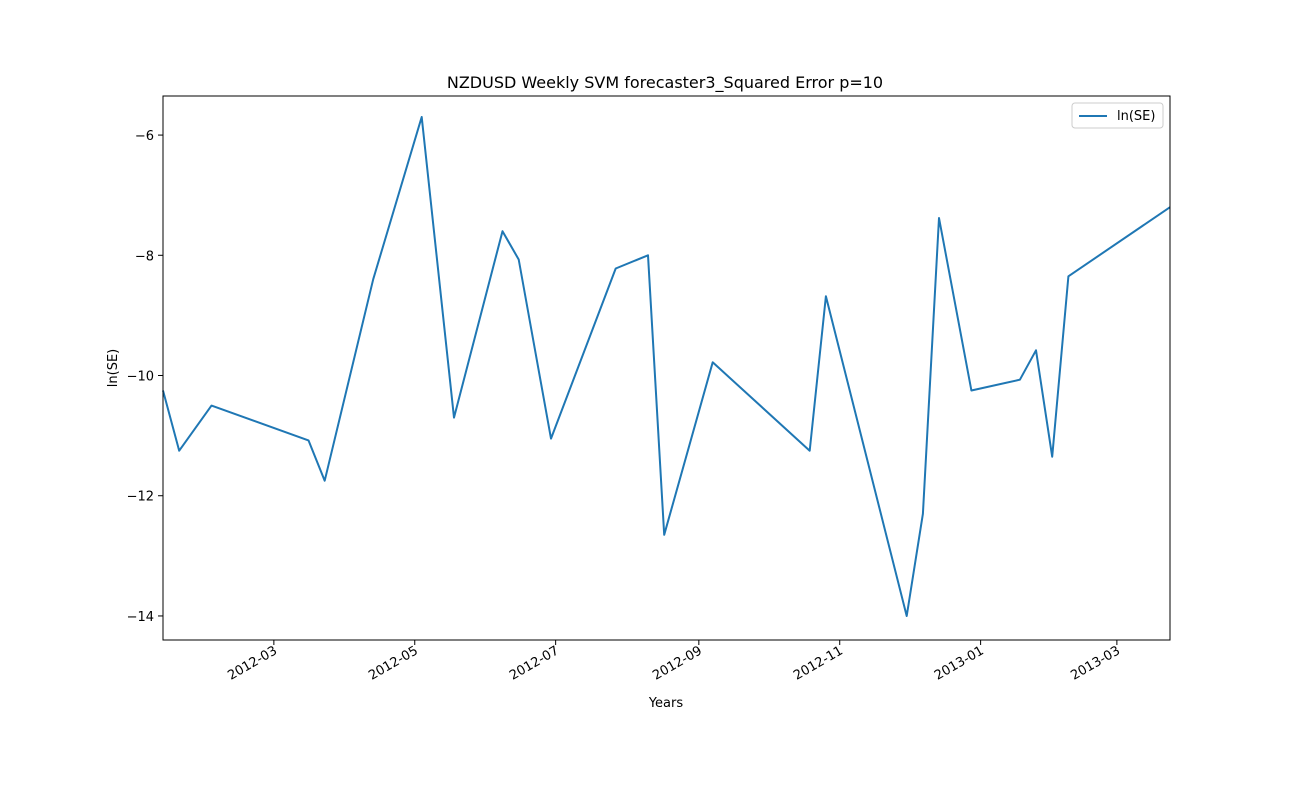 This screenshot has height=800, width=1300. I want to click on x-tick-label: 2013-01, so click(959, 663).